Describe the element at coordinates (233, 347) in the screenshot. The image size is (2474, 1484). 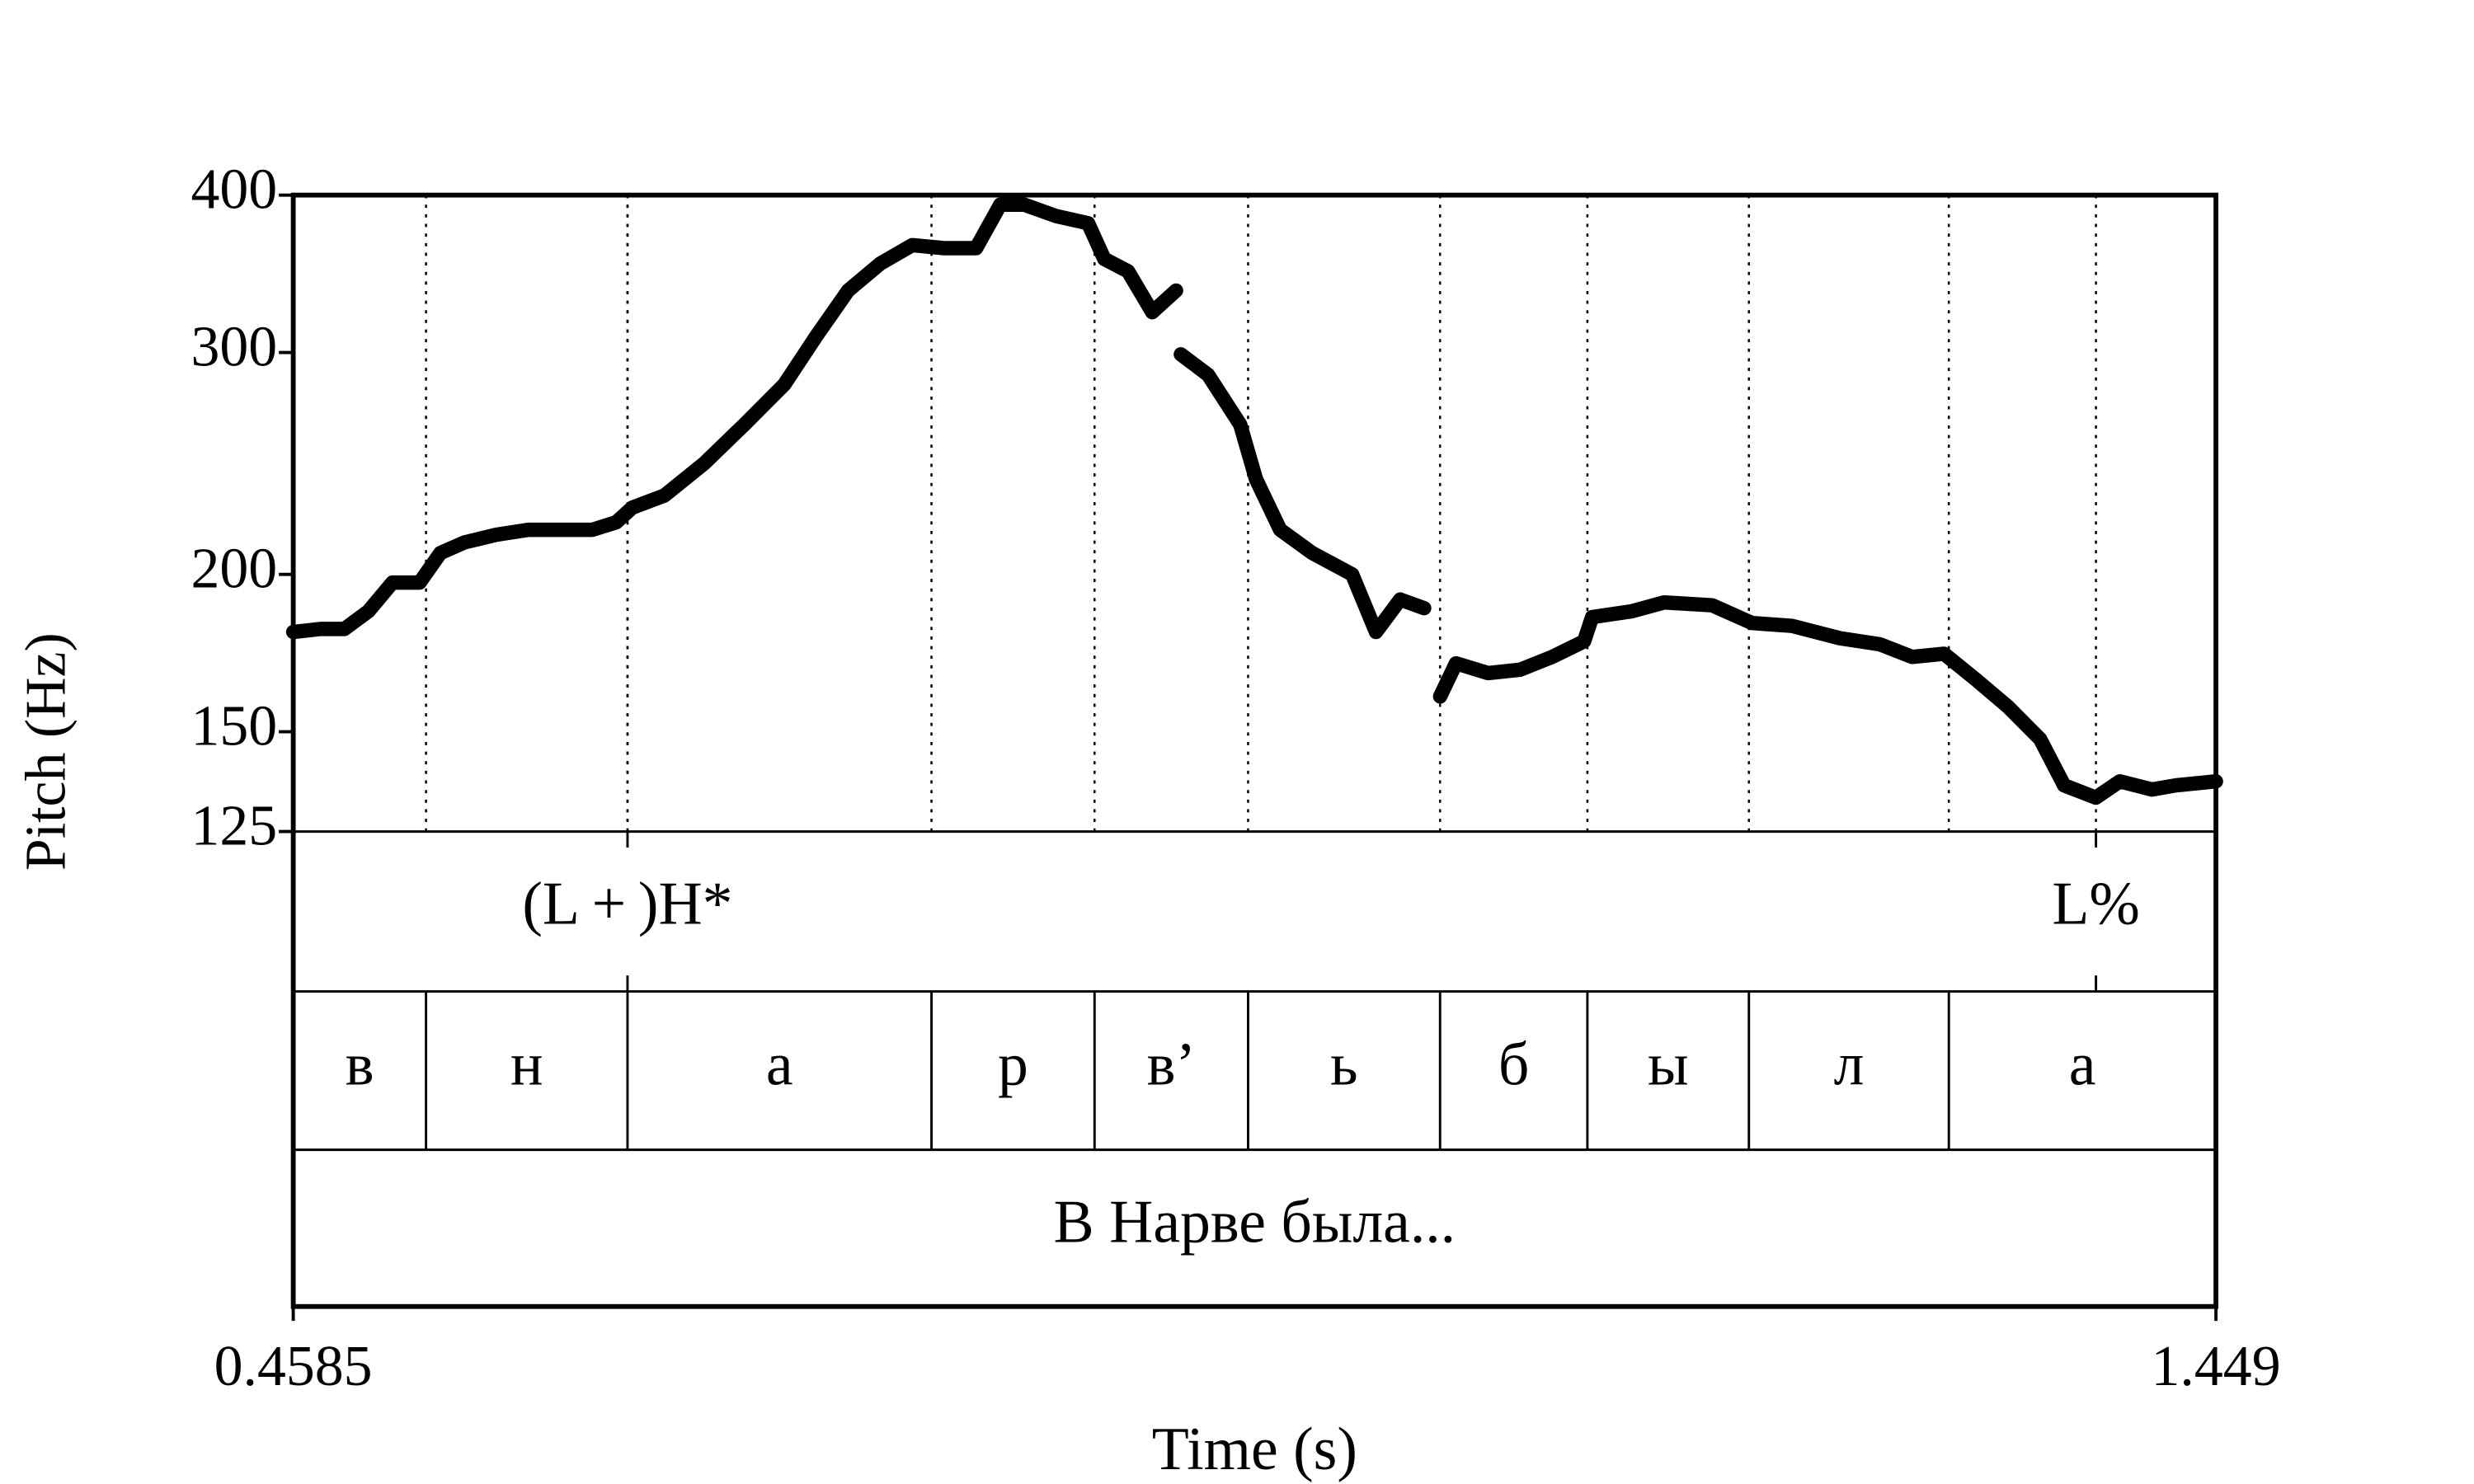
I see `y-tick-label: 300` at that location.